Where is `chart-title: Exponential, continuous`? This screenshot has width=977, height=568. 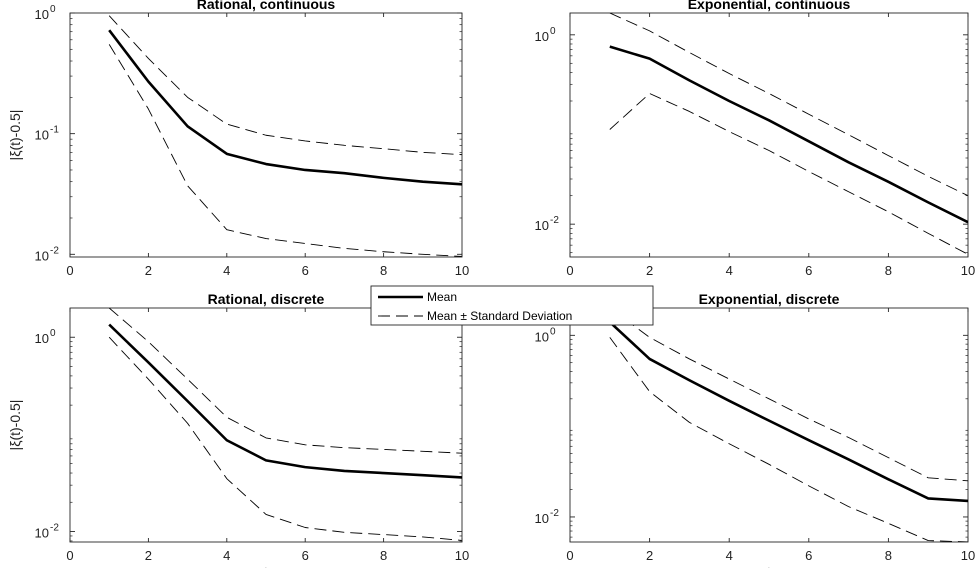 chart-title: Exponential, continuous is located at coordinates (769, 6).